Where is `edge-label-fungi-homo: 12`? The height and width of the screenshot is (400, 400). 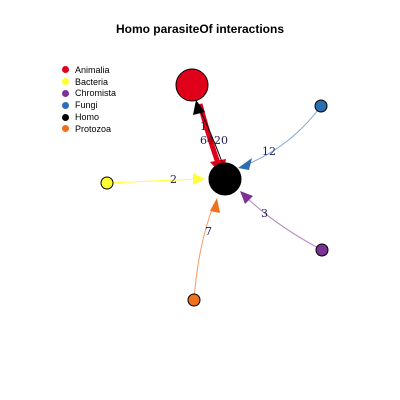 edge-label-fungi-homo: 12 is located at coordinates (269, 151).